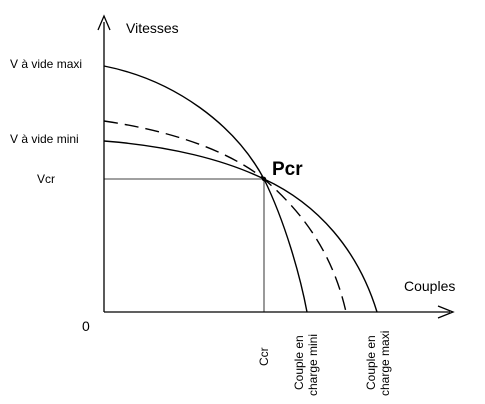 This screenshot has height=404, width=485. What do you see at coordinates (46, 64) in the screenshot?
I see `label-v-max: V à vide maxi` at bounding box center [46, 64].